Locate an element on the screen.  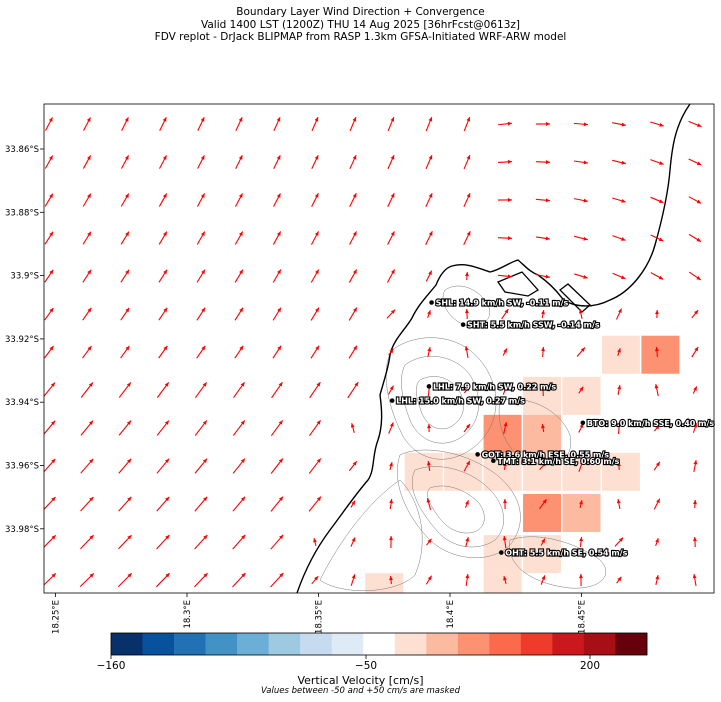
harbour-breakwater is located at coordinates (518, 284).